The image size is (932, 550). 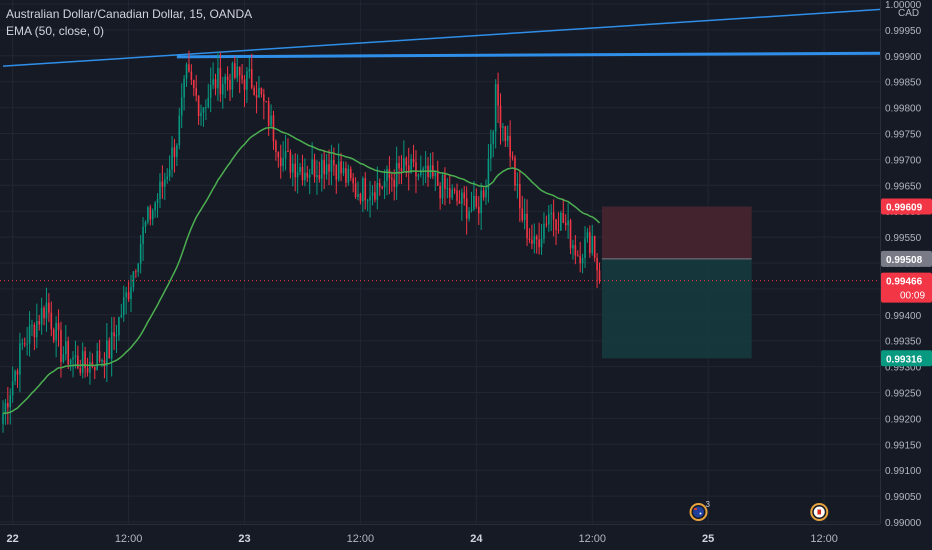 What do you see at coordinates (904, 359) in the screenshot?
I see `price-label: 0.99316` at bounding box center [904, 359].